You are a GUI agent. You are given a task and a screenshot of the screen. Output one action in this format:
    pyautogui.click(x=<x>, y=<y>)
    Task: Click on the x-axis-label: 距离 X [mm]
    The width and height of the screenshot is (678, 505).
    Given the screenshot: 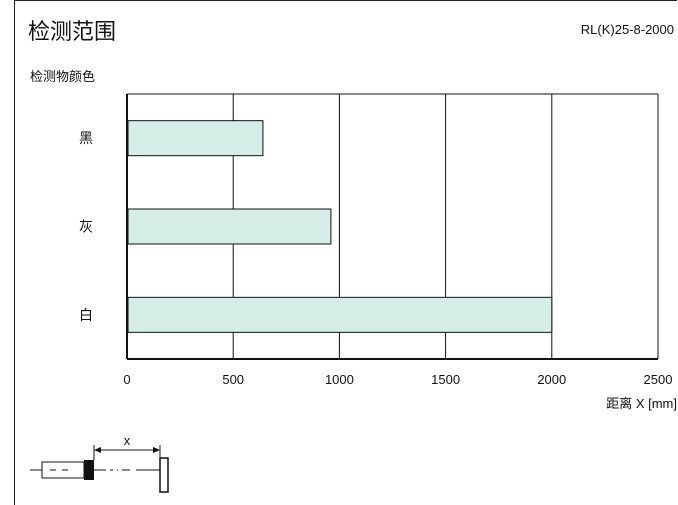 What is the action you would take?
    pyautogui.click(x=641, y=403)
    